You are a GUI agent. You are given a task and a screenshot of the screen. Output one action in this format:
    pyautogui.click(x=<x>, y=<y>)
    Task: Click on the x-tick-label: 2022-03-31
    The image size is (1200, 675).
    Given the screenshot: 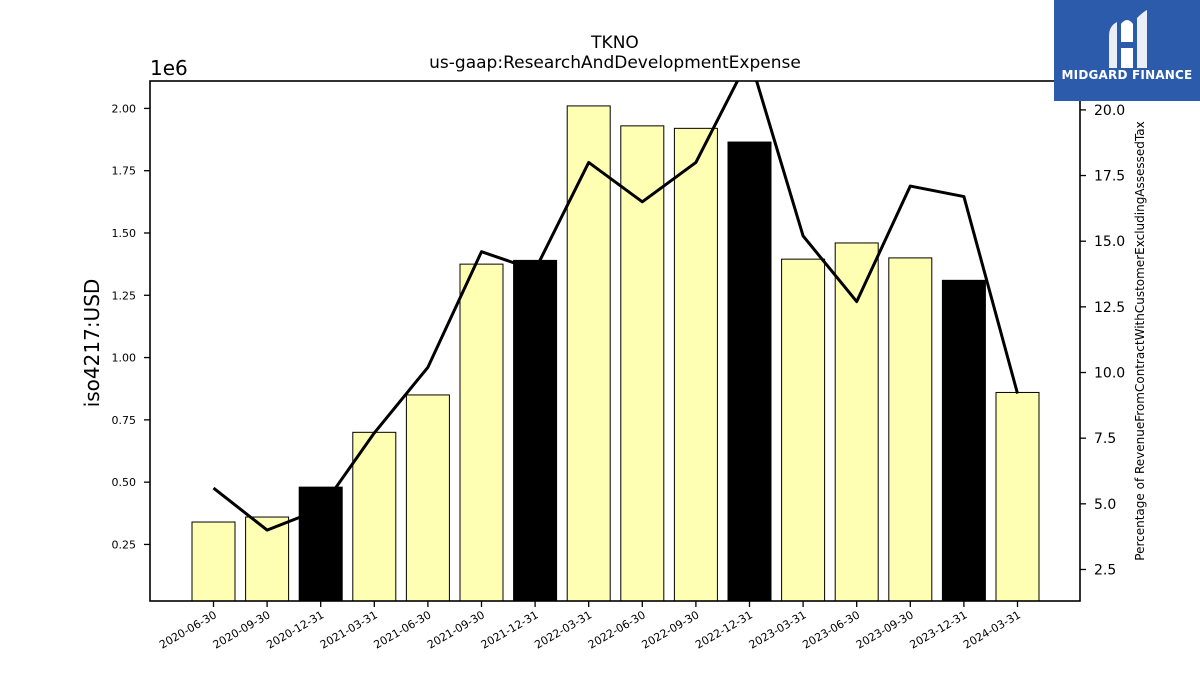 What is the action you would take?
    pyautogui.click(x=563, y=629)
    